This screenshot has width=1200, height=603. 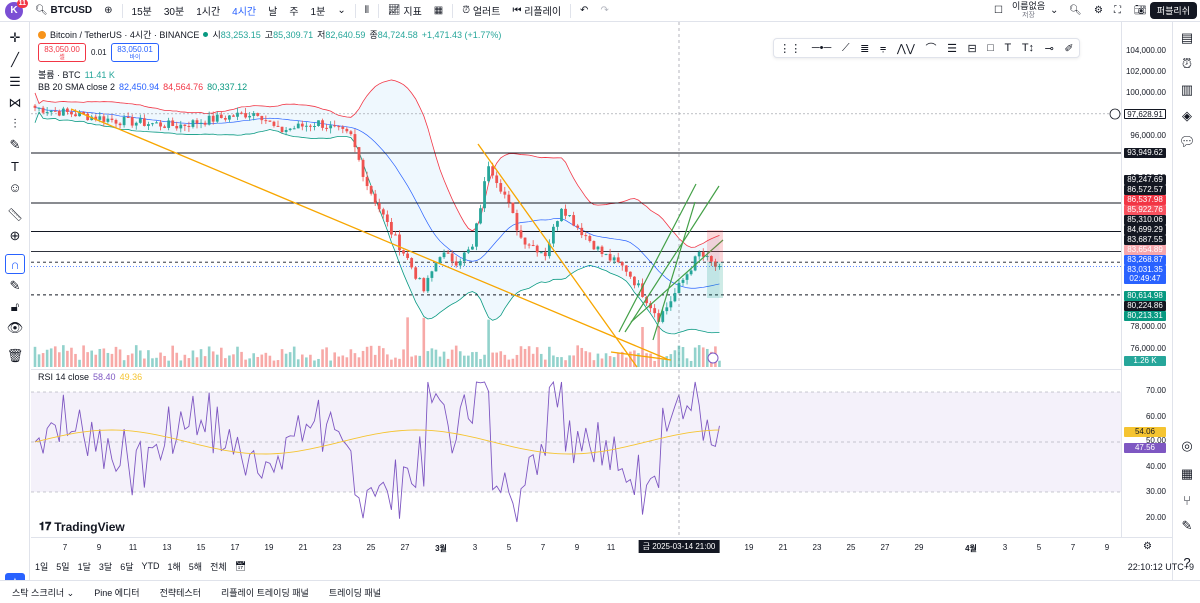 I want to click on alert-button: ⏰︎ 얼러트, so click(x=481, y=11).